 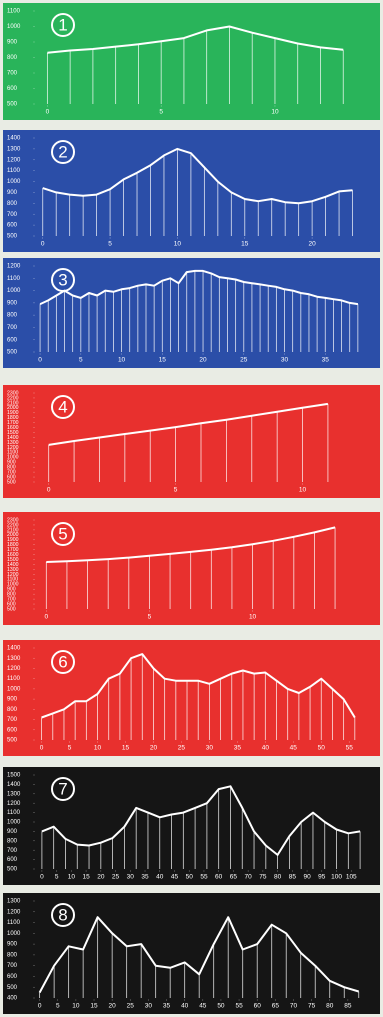 I want to click on badge-number: 6, so click(x=62, y=661).